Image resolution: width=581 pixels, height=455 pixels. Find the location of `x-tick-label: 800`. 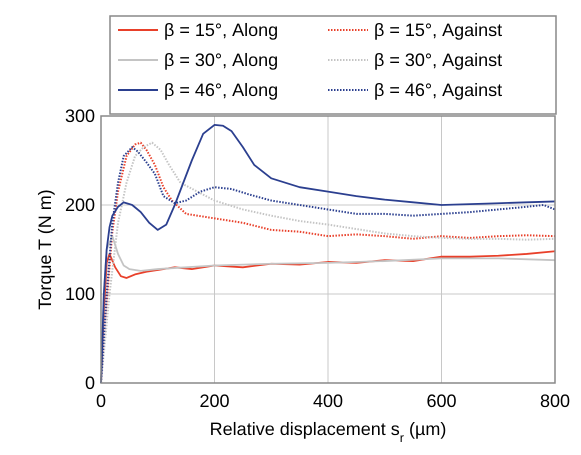

x-tick-label: 800 is located at coordinates (555, 401).